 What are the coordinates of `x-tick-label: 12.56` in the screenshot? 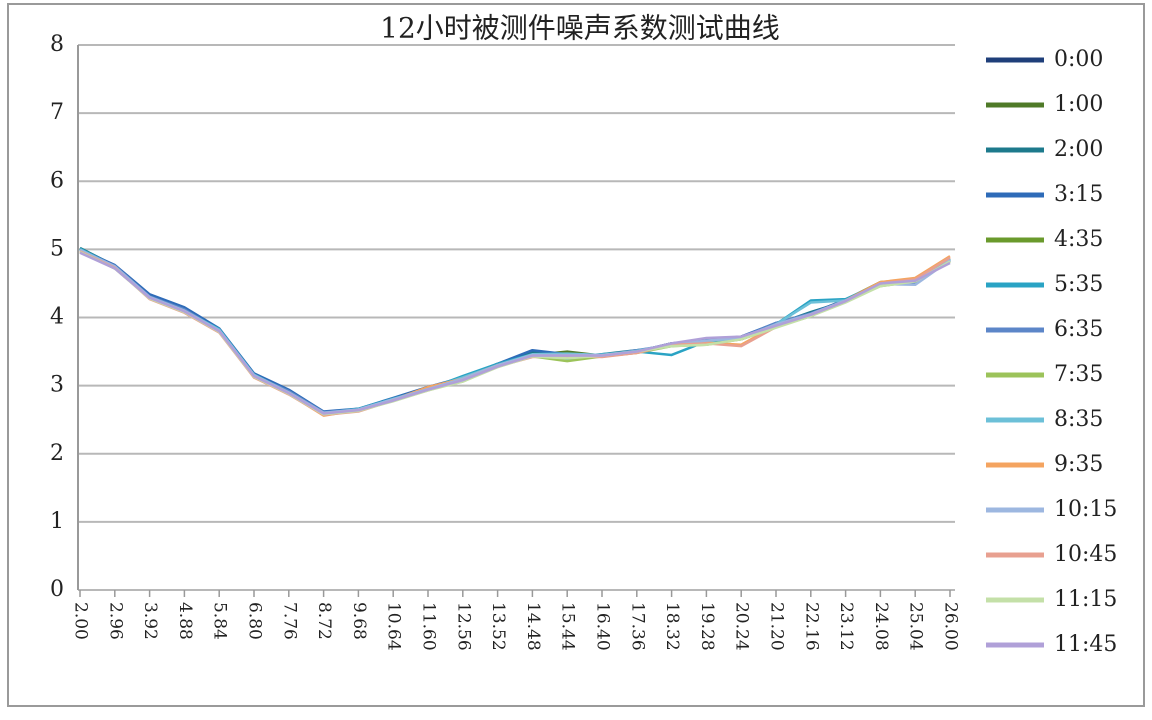 It's located at (463, 626).